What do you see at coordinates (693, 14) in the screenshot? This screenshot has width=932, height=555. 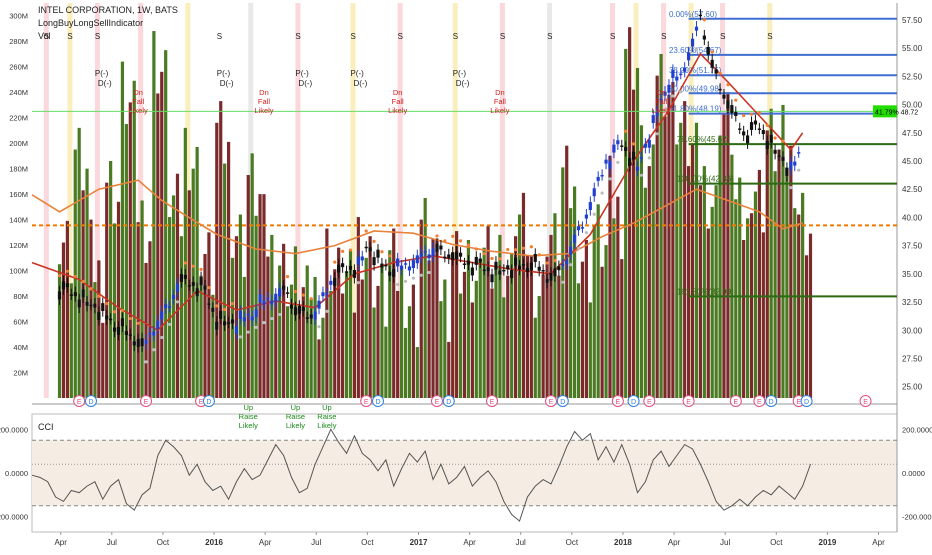 I see `fib-level-label: 0.00%(57.60)` at bounding box center [693, 14].